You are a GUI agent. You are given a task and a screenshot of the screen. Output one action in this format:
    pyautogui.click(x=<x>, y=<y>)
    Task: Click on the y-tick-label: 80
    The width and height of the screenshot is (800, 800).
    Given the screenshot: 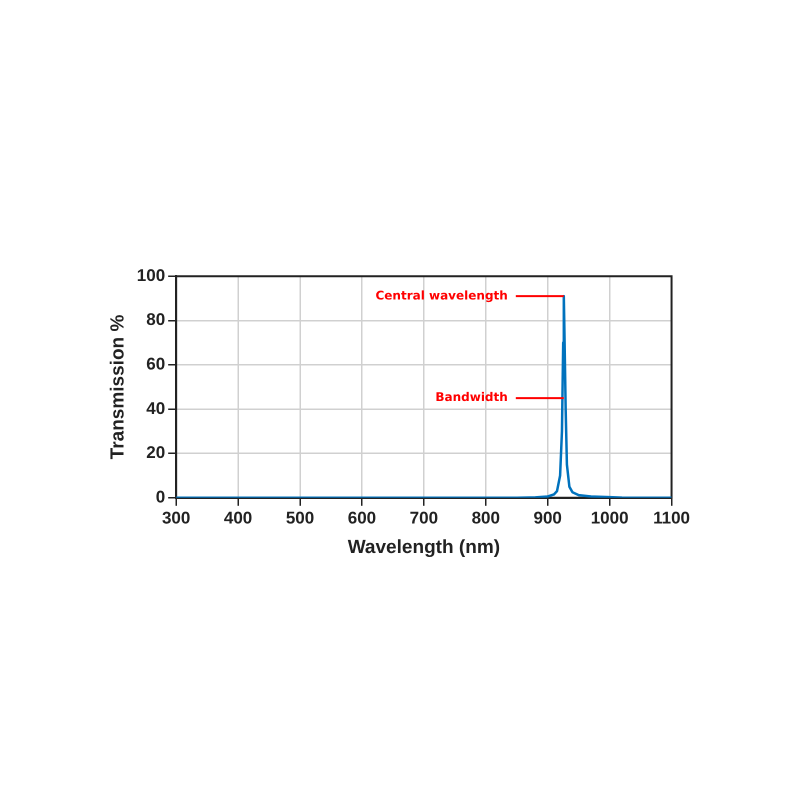 What is the action you would take?
    pyautogui.click(x=156, y=320)
    